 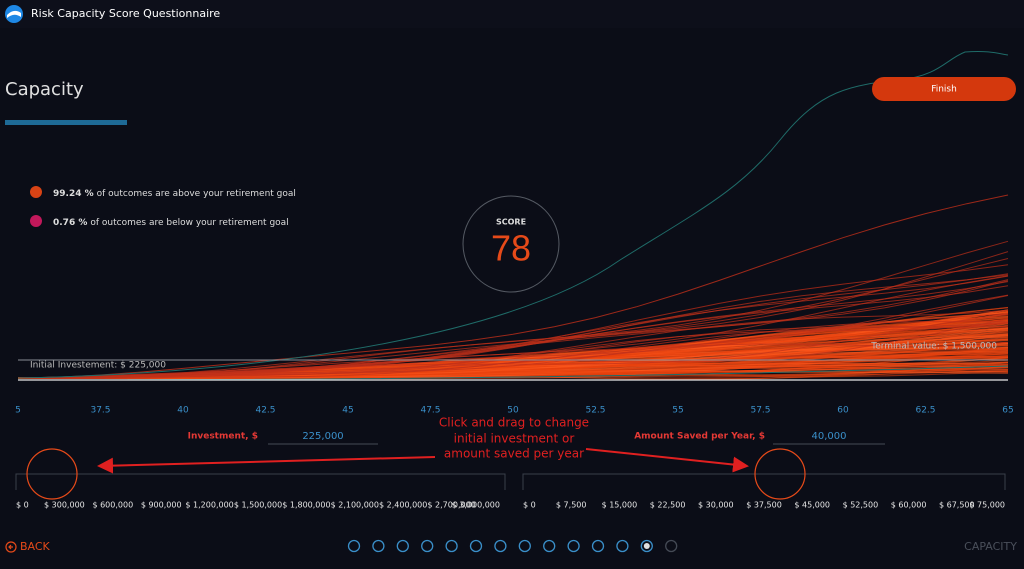 I want to click on slider-tick-label: $ 45,000, so click(x=812, y=505).